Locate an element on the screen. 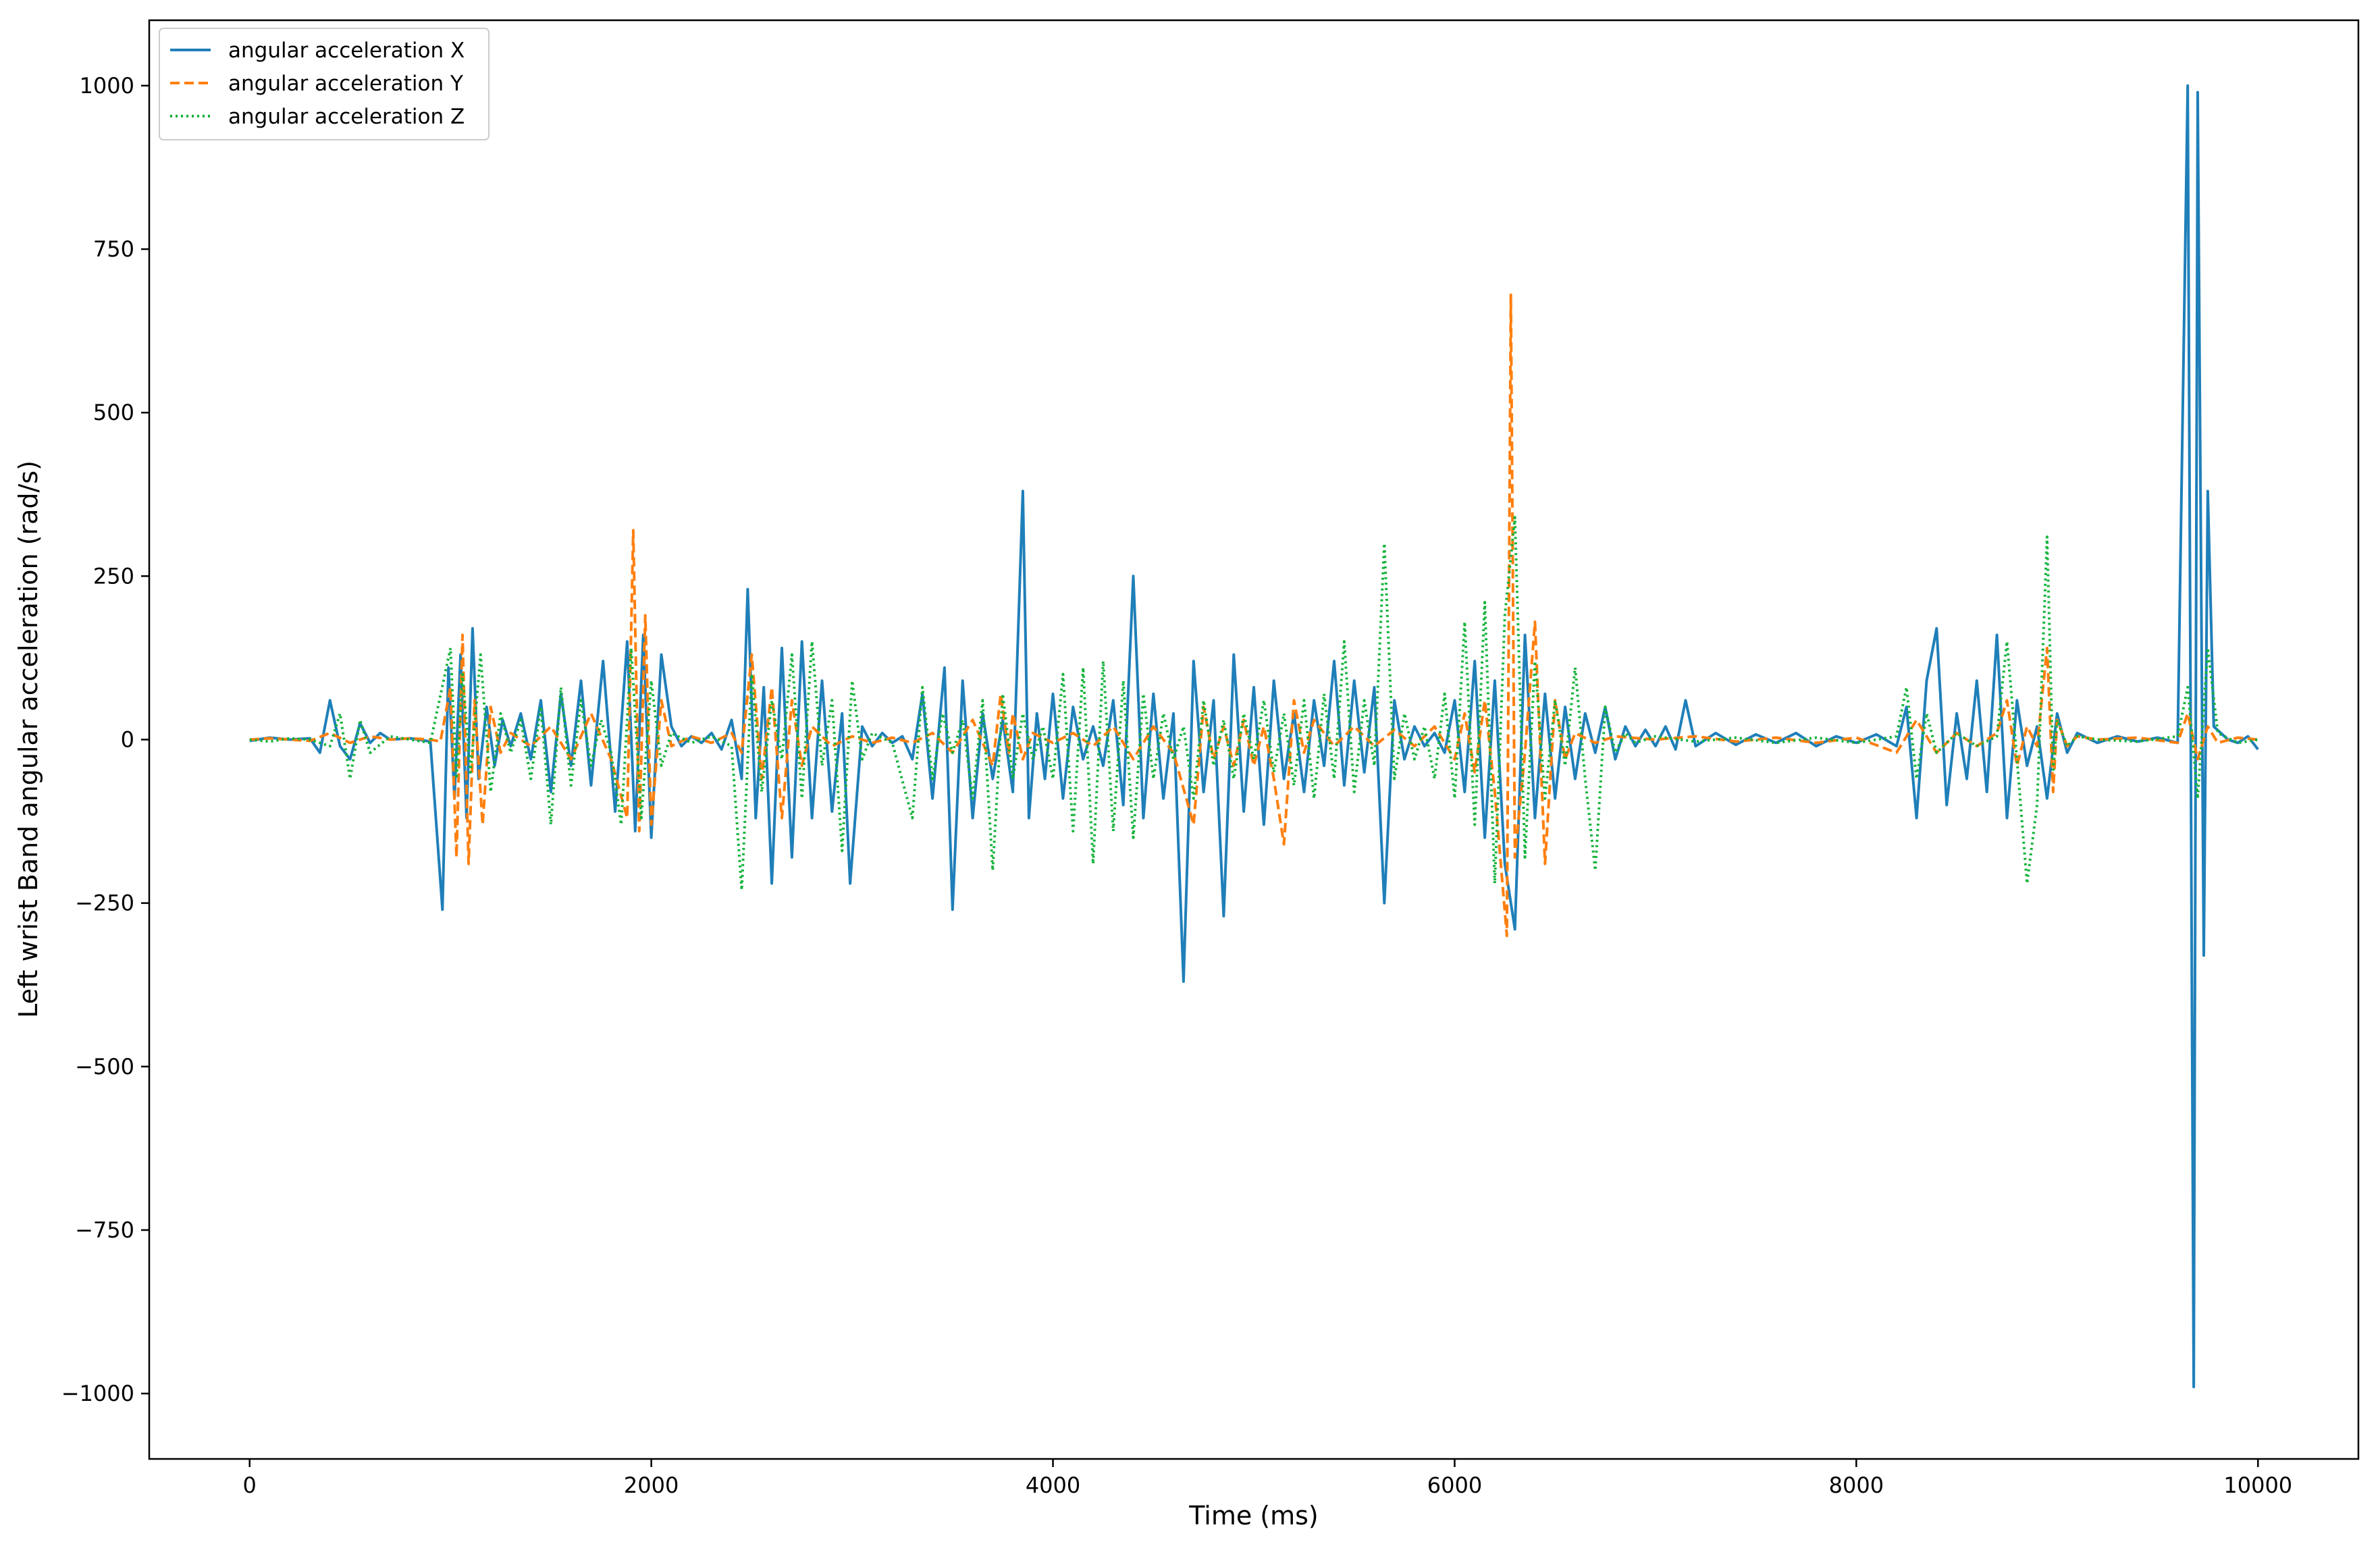 This screenshot has width=2380, height=1544. legend-label-z: angular acceleration Z is located at coordinates (346, 117).